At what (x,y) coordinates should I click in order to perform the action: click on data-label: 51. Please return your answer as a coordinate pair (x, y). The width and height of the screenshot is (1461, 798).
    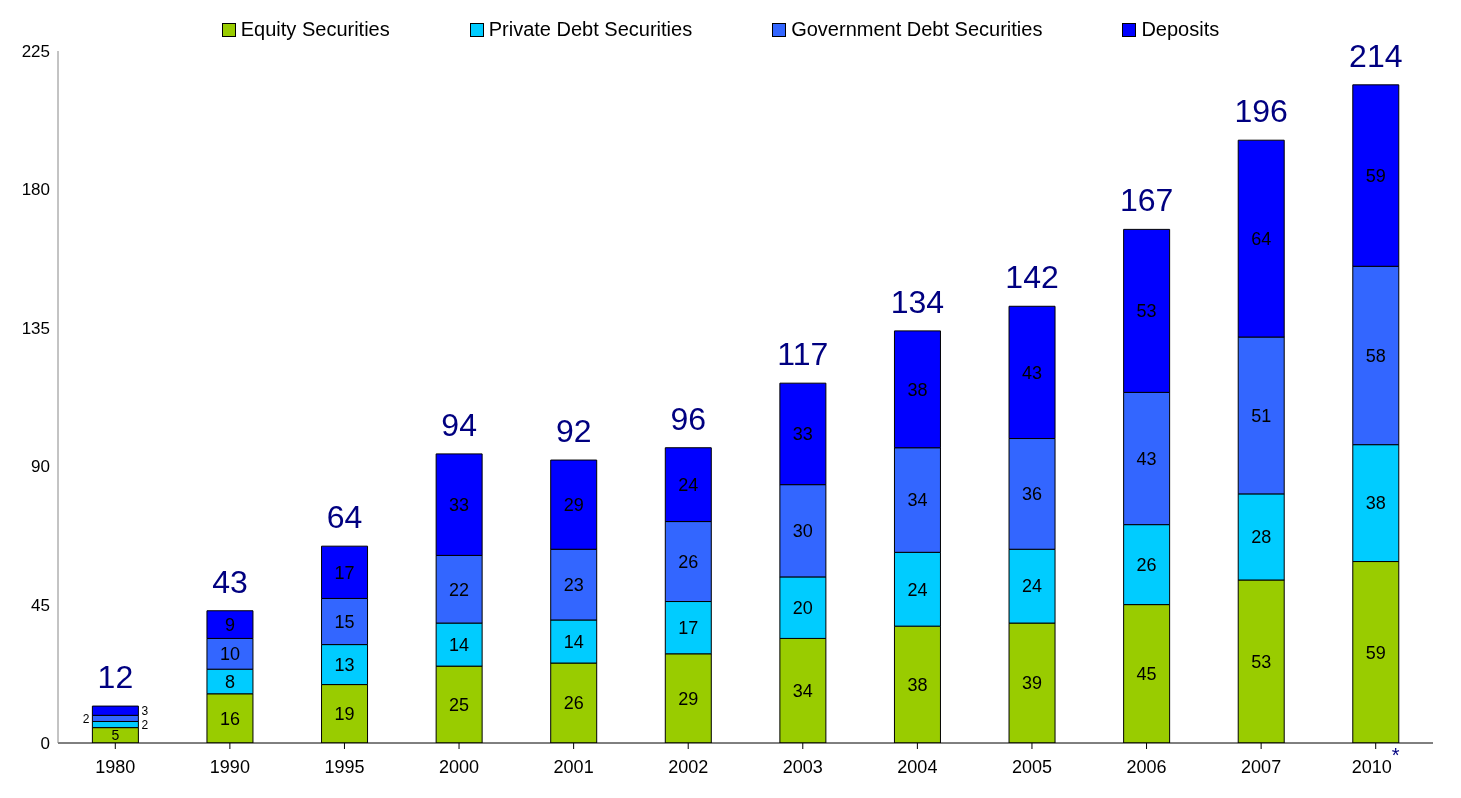
    Looking at the image, I should click on (1261, 415).